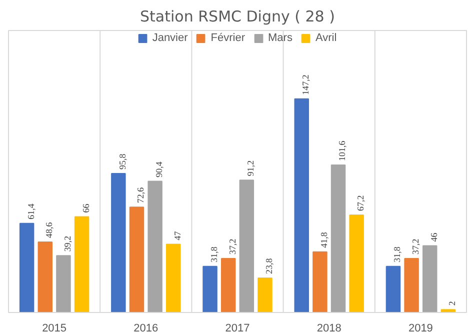 This screenshot has width=474, height=334. What do you see at coordinates (280, 38) in the screenshot?
I see `legend-label: Mars` at bounding box center [280, 38].